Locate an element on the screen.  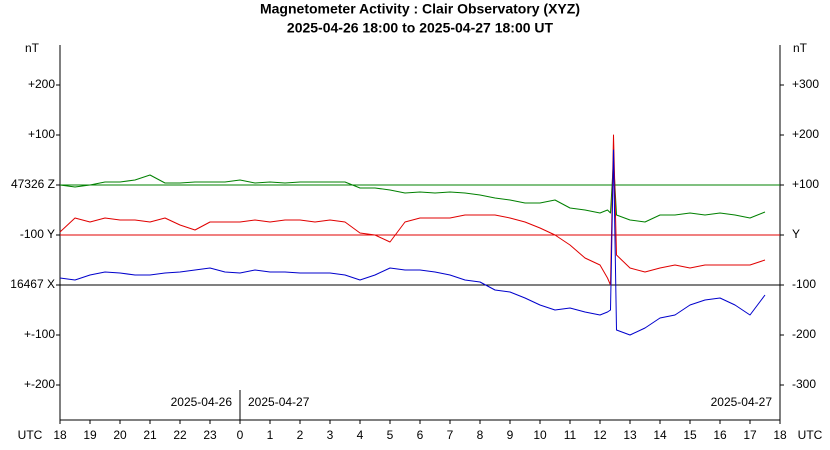
x-tick-label: 15 is located at coordinates (690, 435).